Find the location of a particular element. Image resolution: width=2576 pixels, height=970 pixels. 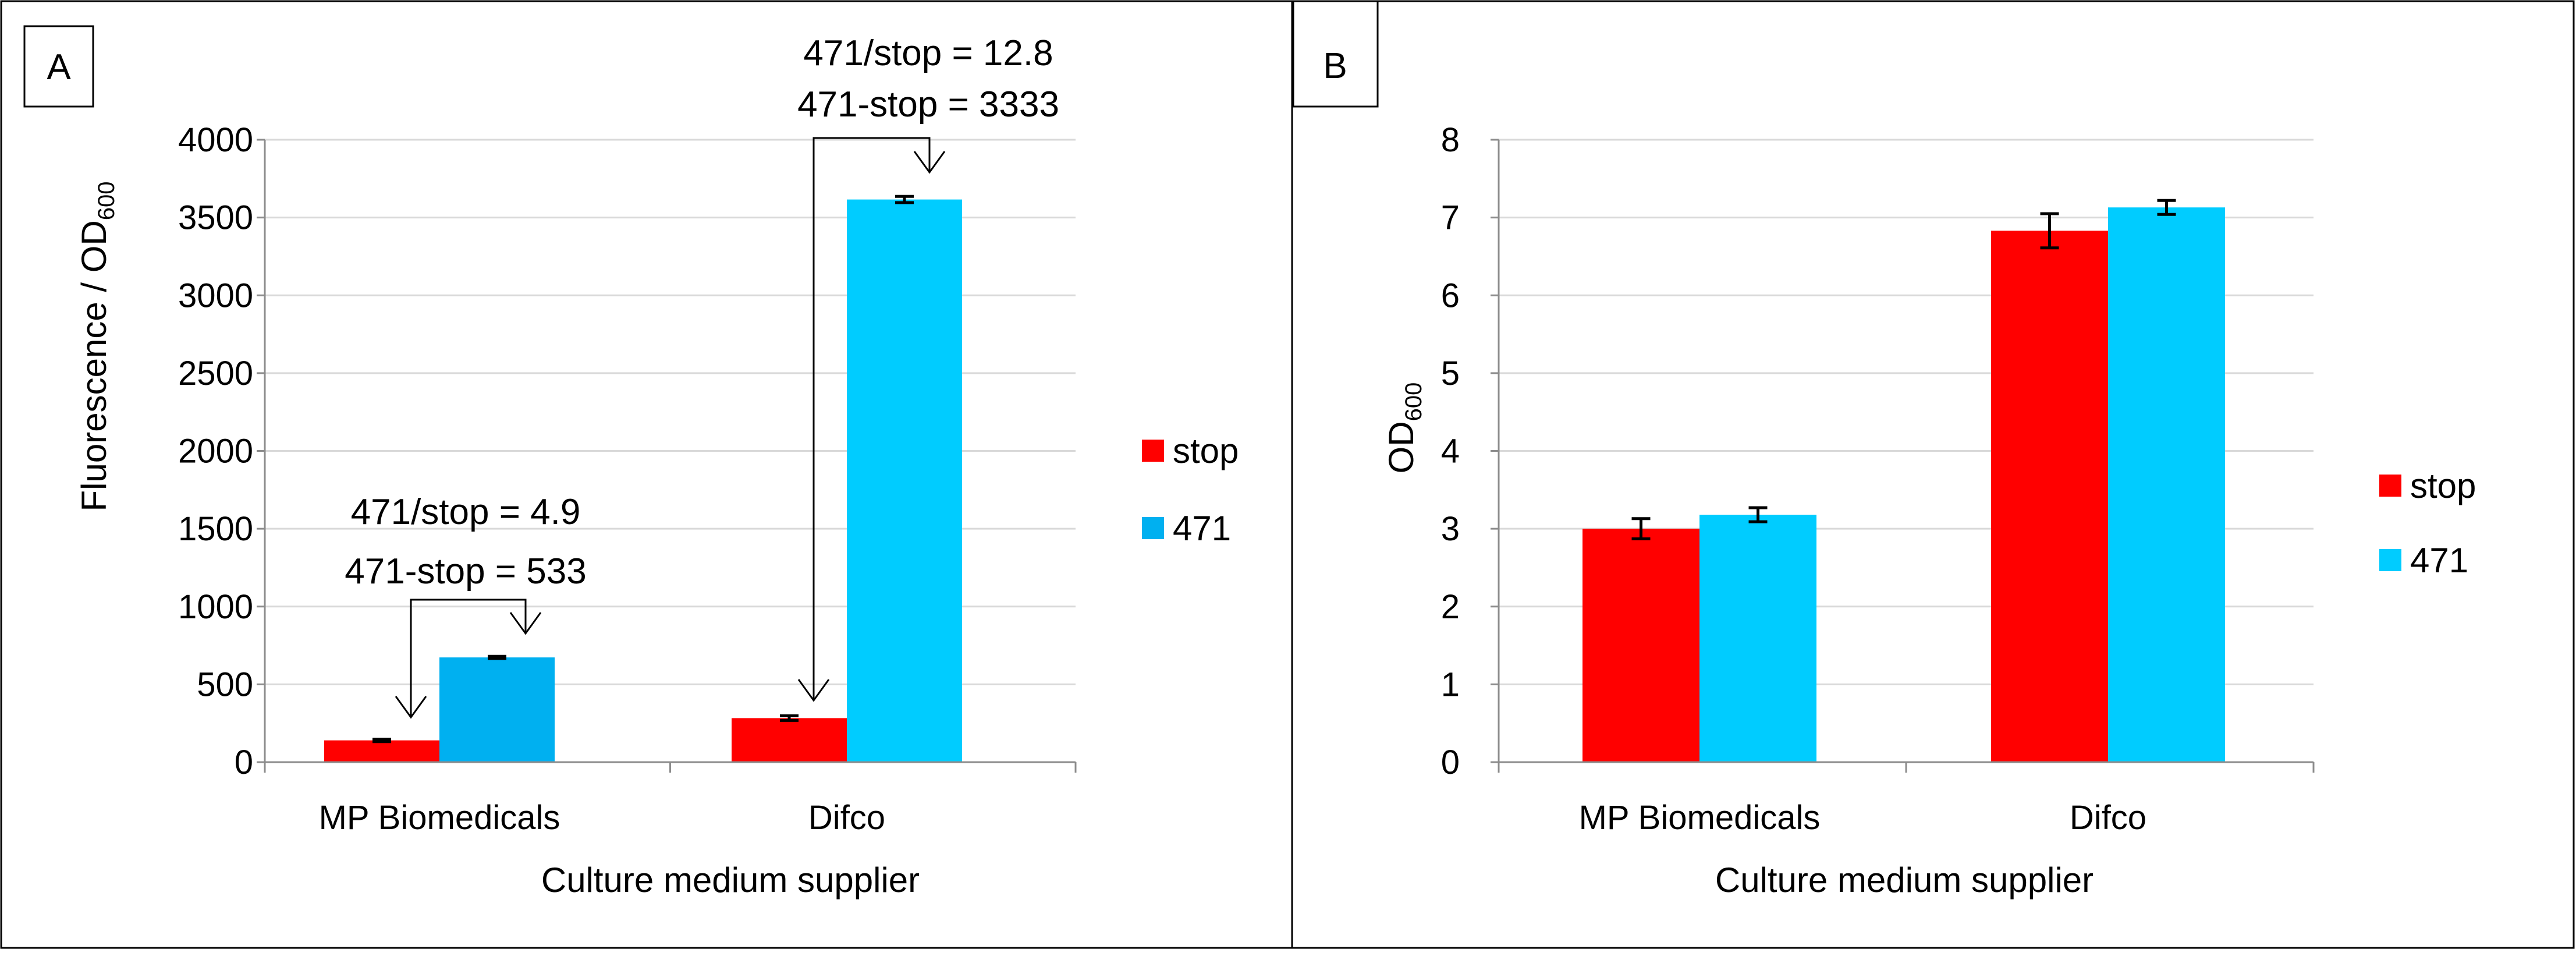

panel-b-y-tick-label: 5 is located at coordinates (1451, 373).